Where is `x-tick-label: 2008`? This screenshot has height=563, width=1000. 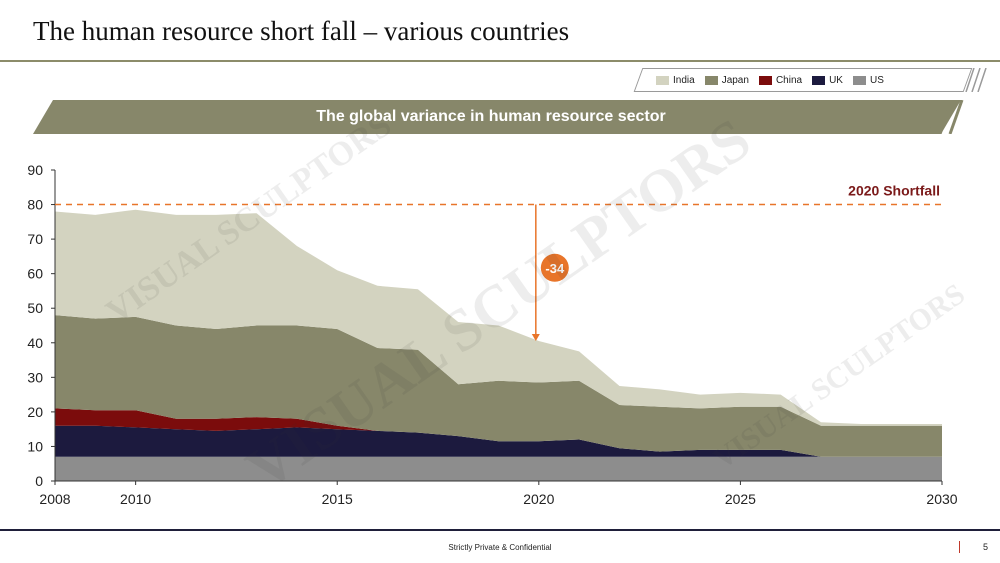
x-tick-label: 2008 is located at coordinates (54, 499).